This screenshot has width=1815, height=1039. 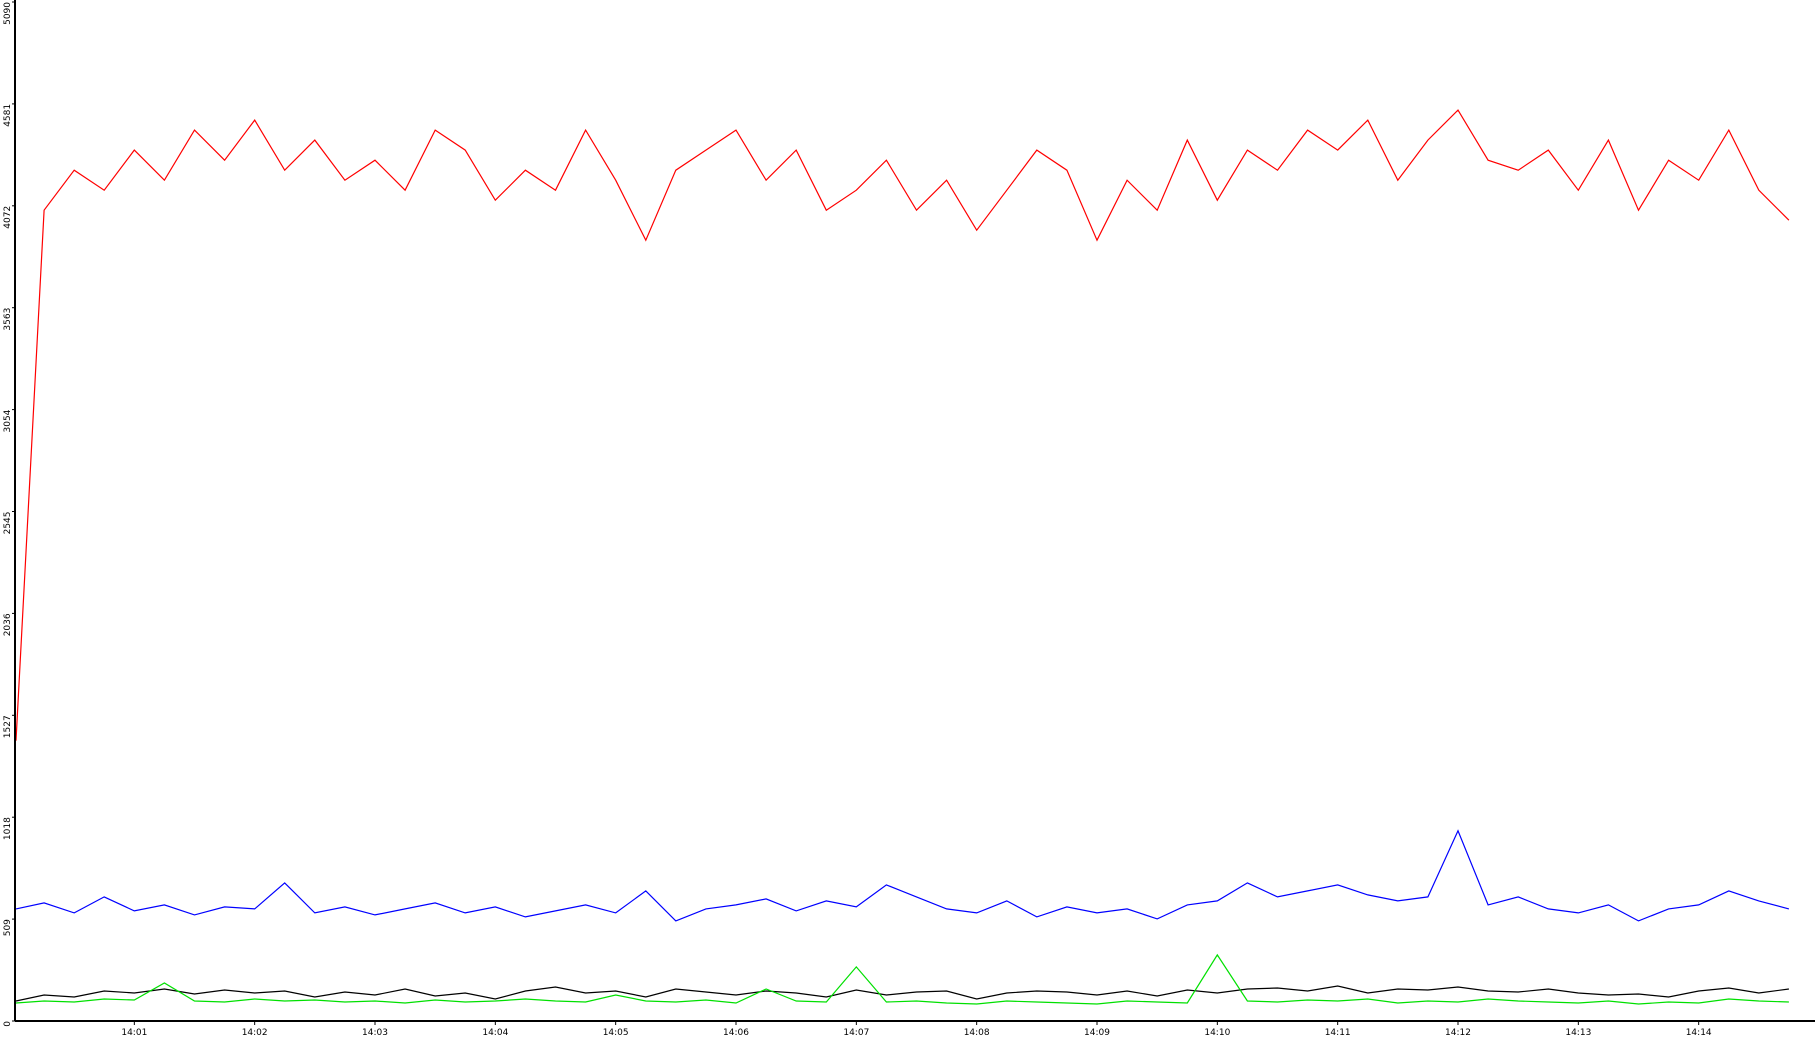 I want to click on x-tick-label: 14:04, so click(x=495, y=1033).